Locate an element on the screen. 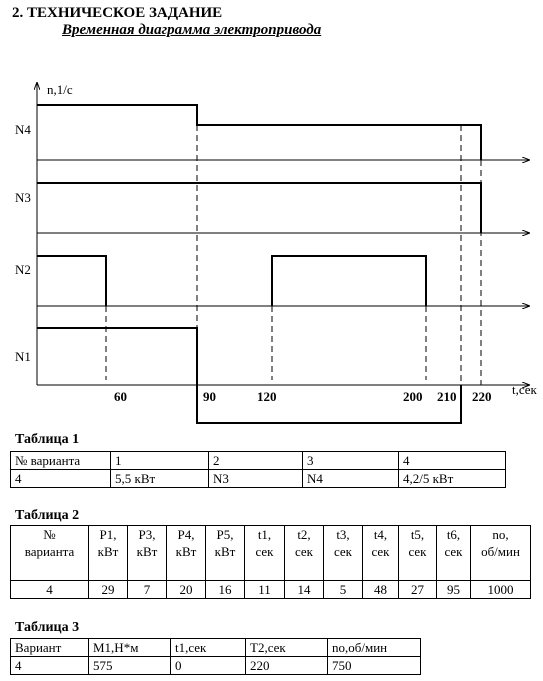  table-cell: 27 is located at coordinates (417, 589).